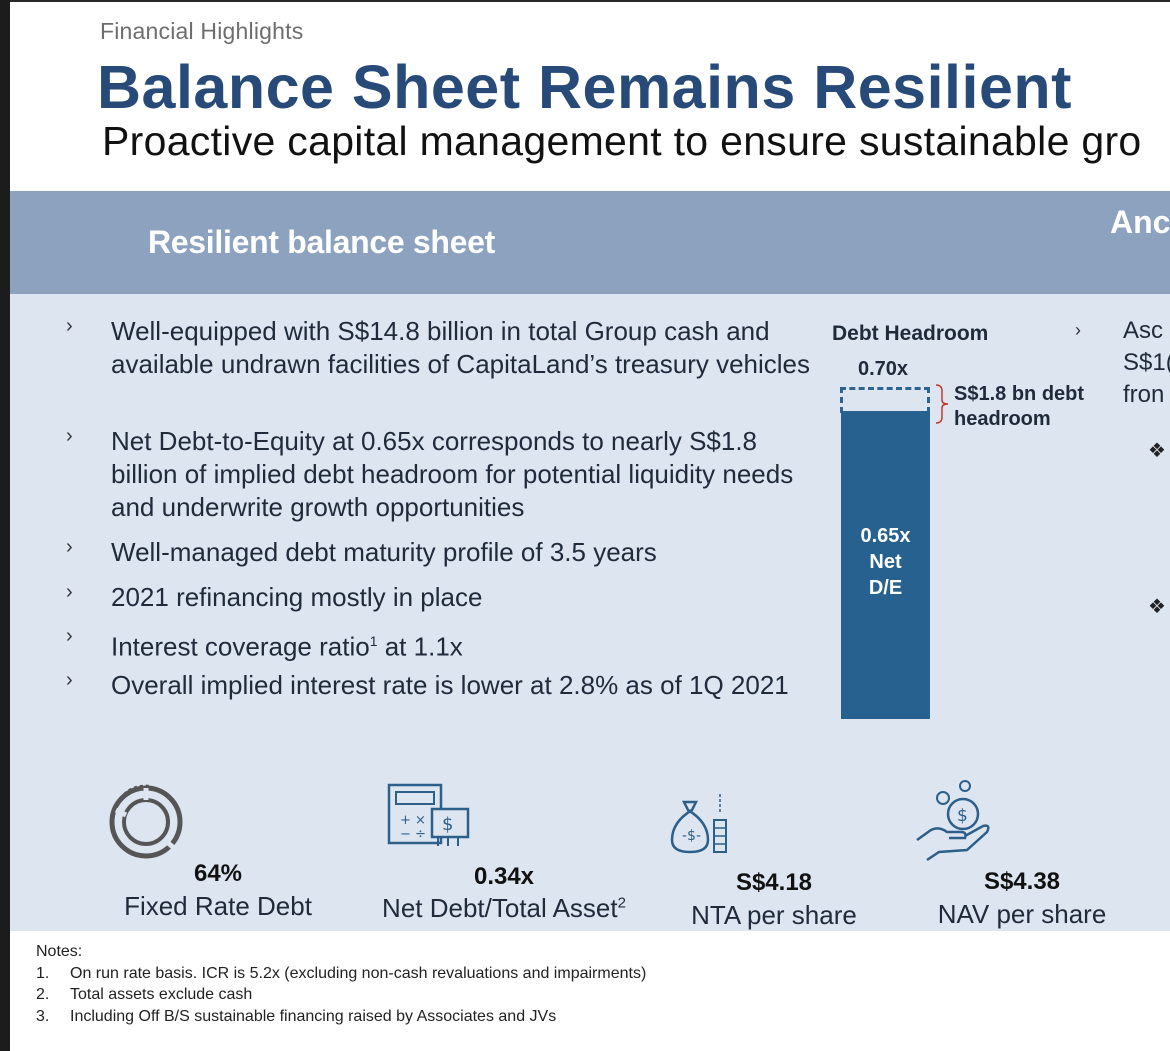  What do you see at coordinates (373, 641) in the screenshot?
I see `footnote-ref: 1` at bounding box center [373, 641].